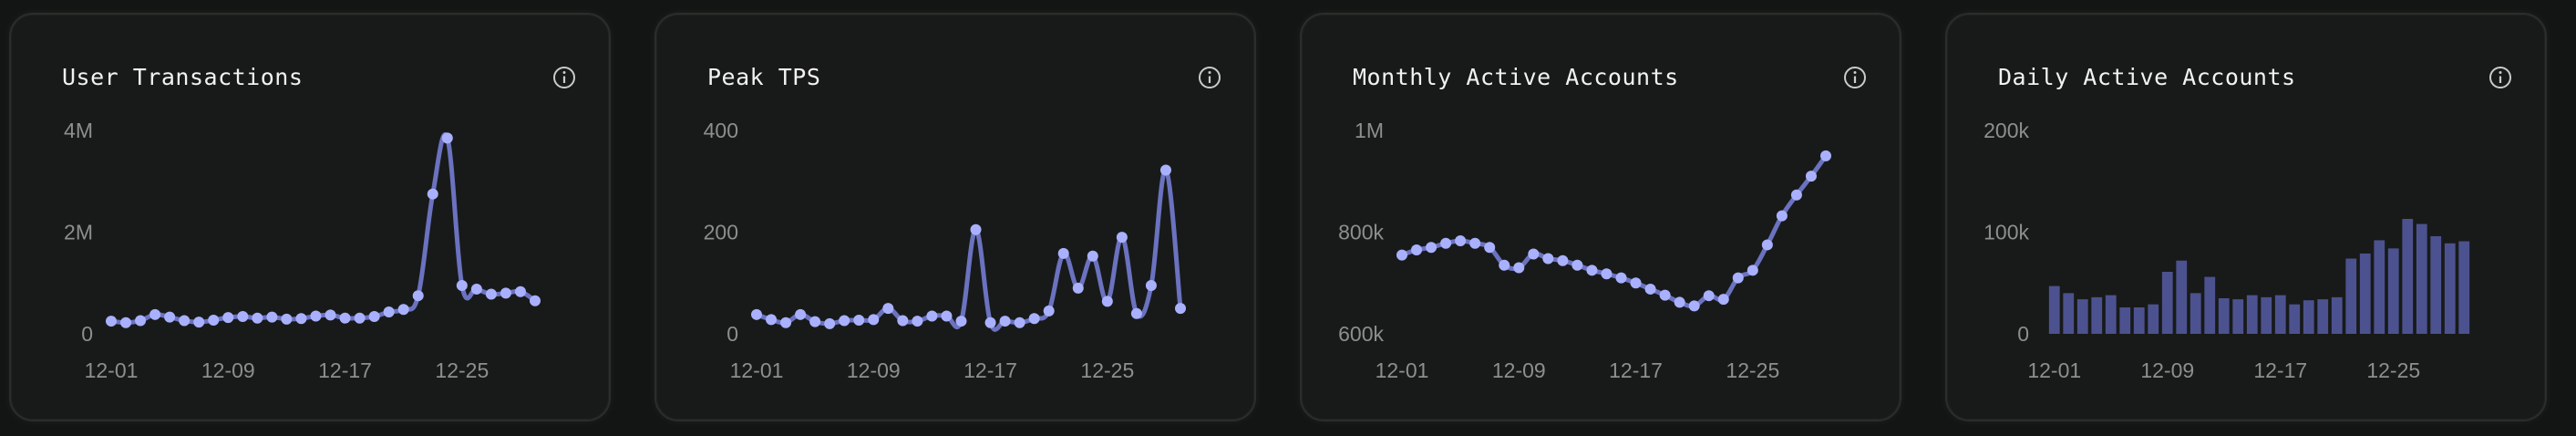 This screenshot has height=436, width=2576. Describe the element at coordinates (2167, 370) in the screenshot. I see `x-tick-label: 12-09` at that location.